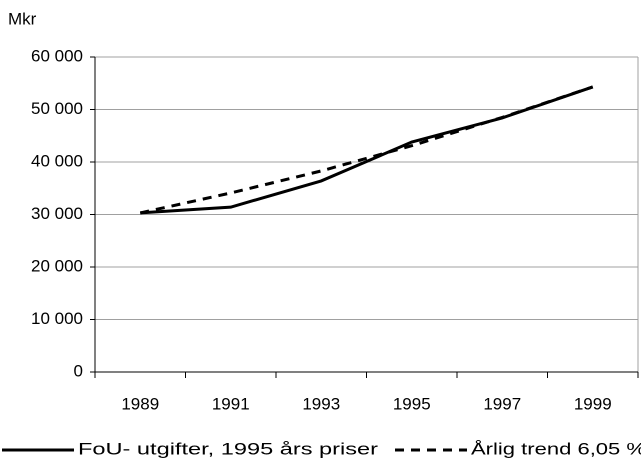 This screenshot has height=461, width=641. Describe the element at coordinates (57, 160) in the screenshot. I see `y-tick-label: 40 000` at that location.